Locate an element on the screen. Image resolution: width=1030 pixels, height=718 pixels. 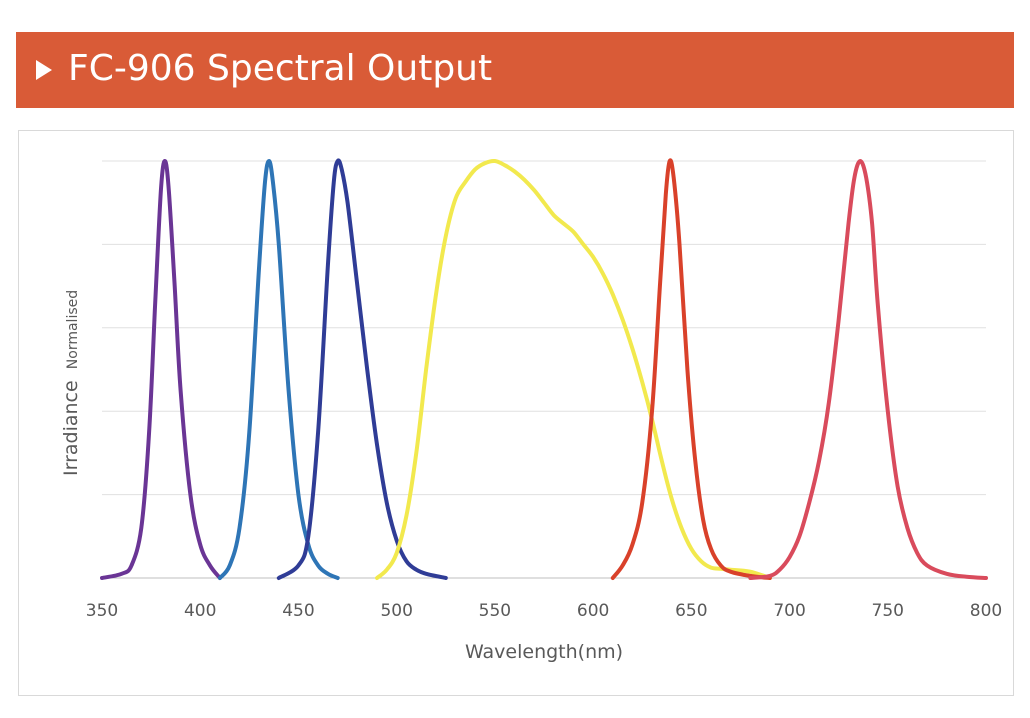
y-axis-title-main: Irradiance is located at coordinates (71, 428).